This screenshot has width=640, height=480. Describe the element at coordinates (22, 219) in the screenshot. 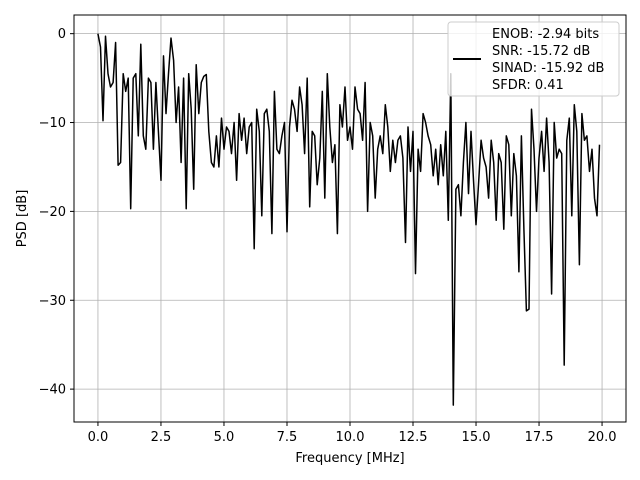

I see `y-axis-label: PSD [dB]` at that location.